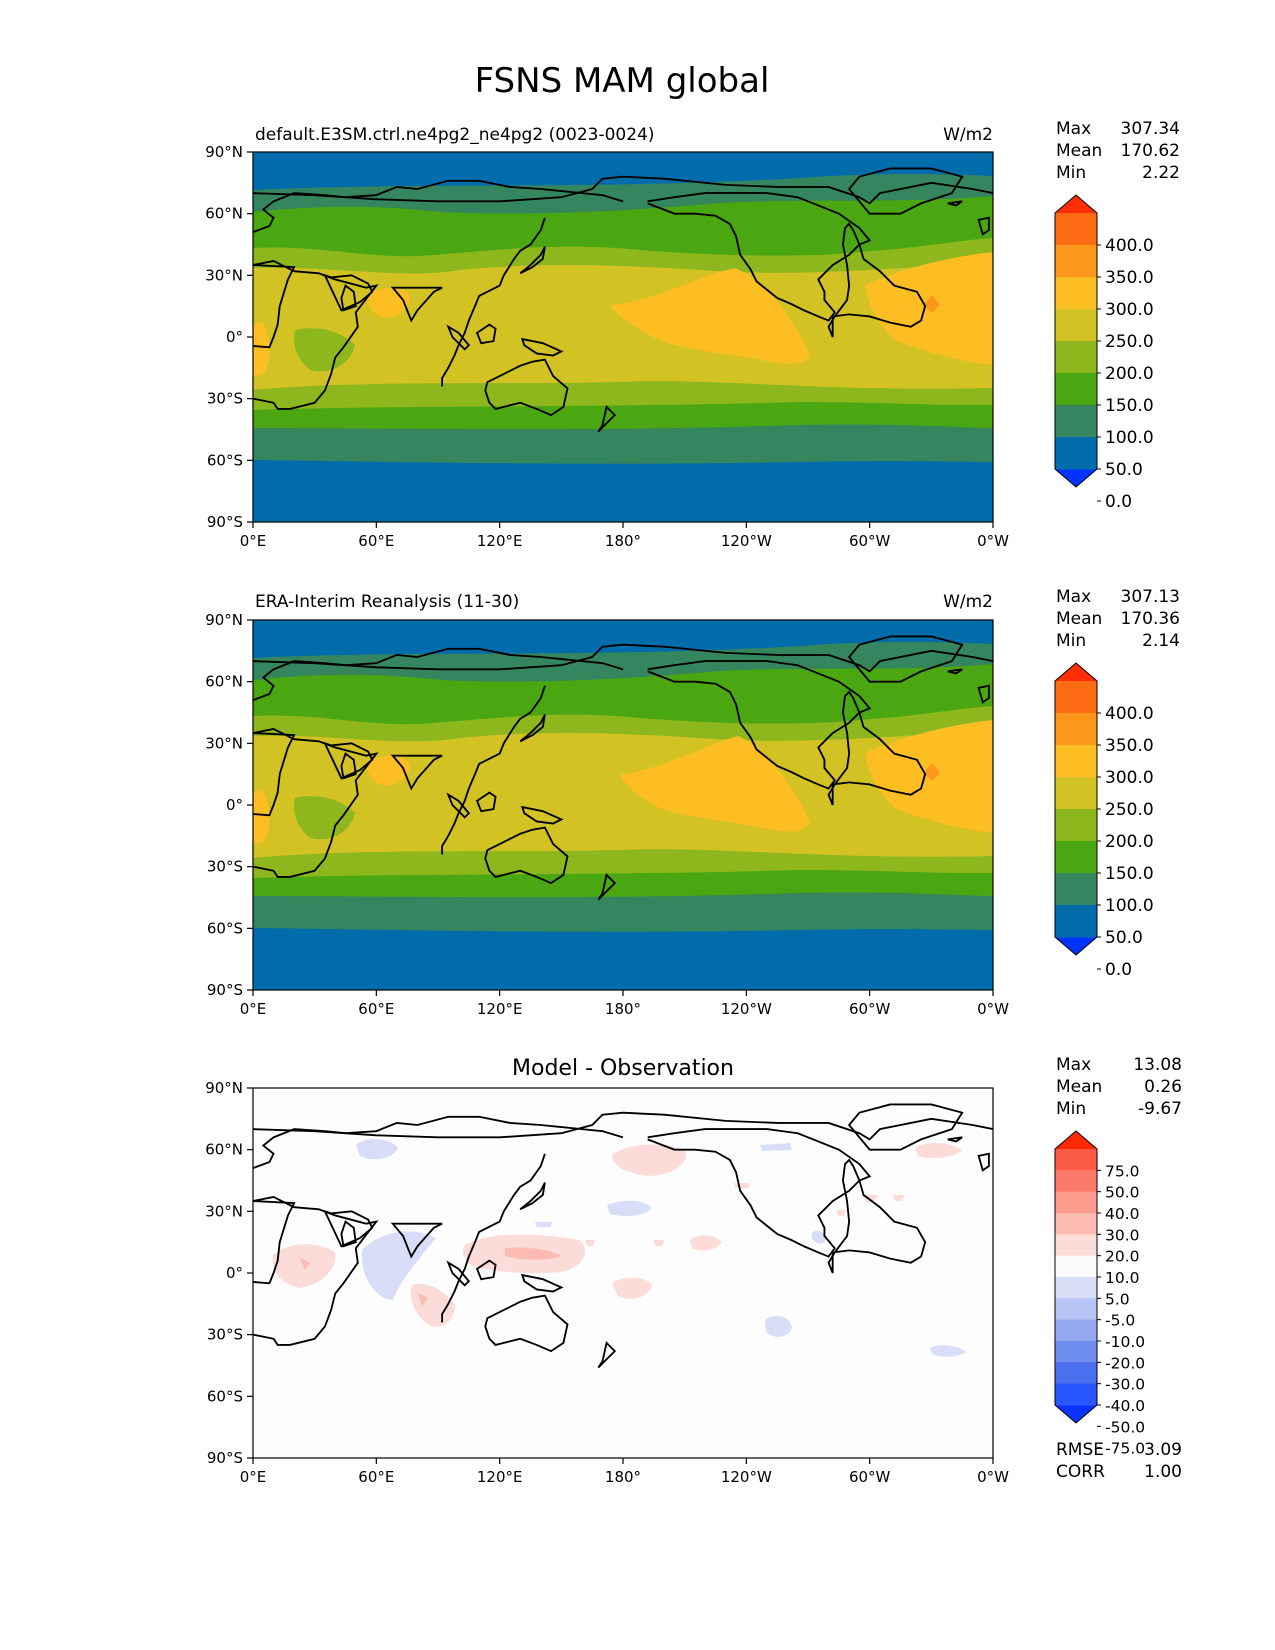 The height and width of the screenshot is (1650, 1275). What do you see at coordinates (387, 602) in the screenshot?
I see `panel-title-observation: ERA-Interim Reanalysis (11-30)` at bounding box center [387, 602].